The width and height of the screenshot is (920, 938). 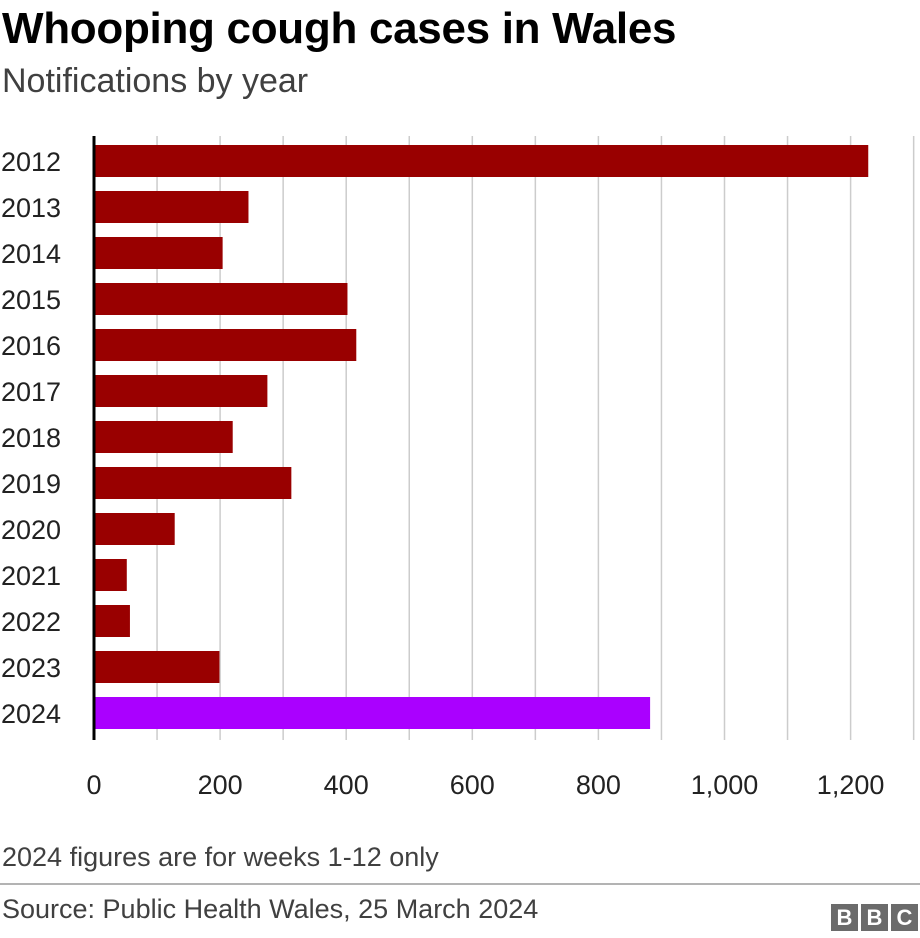 I want to click on category-label: 2015, so click(x=31, y=300).